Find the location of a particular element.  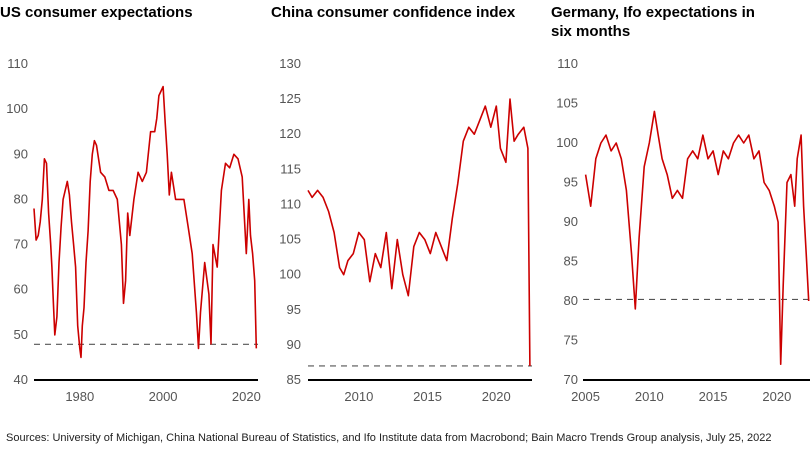

chart-title-line: US consumer expectations is located at coordinates (96, 12).